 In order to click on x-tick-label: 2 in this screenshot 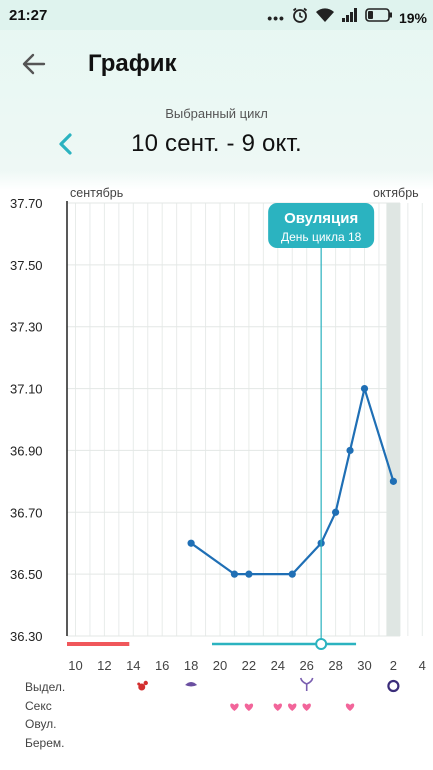, I will do `click(393, 665)`.